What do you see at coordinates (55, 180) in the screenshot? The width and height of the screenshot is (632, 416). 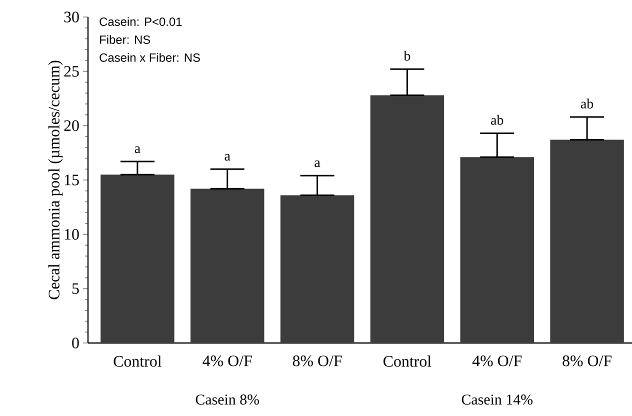 I see `y-axis-title: Cecal ammonia pool (µmoles/cecum)` at bounding box center [55, 180].